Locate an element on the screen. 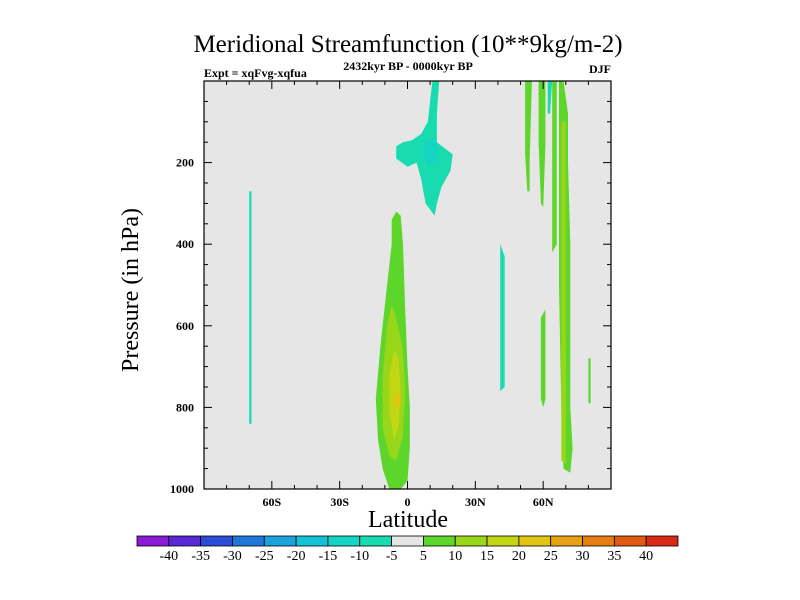 This screenshot has height=600, width=800. colorbar-label: -15 is located at coordinates (328, 556).